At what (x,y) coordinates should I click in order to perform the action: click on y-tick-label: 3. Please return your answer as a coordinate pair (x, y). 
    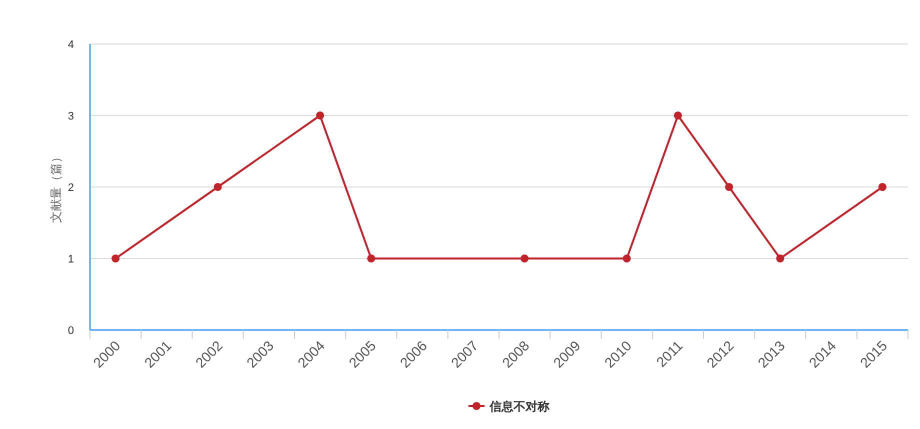
    Looking at the image, I should click on (71, 116).